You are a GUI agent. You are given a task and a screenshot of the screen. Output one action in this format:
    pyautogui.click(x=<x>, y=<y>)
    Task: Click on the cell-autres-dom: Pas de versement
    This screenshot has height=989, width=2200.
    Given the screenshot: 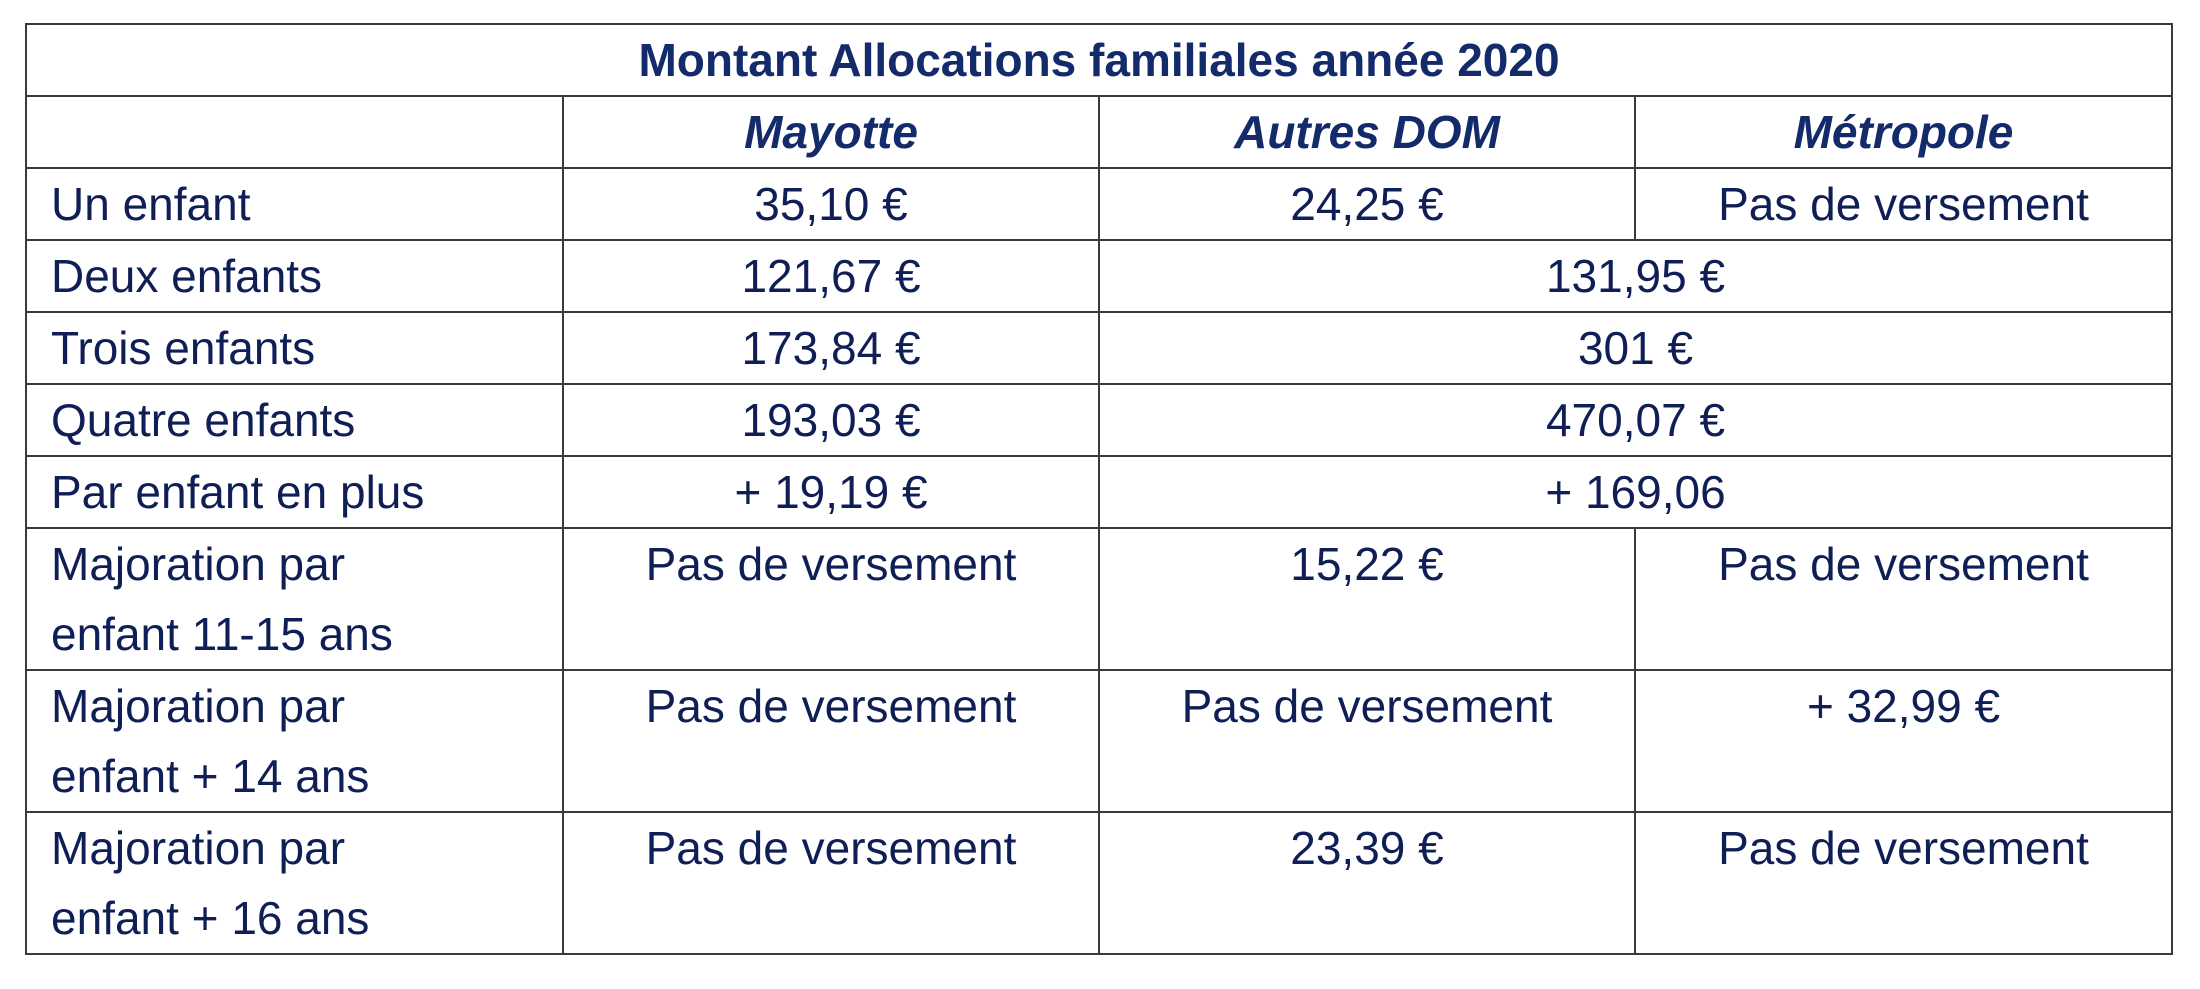 What is the action you would take?
    pyautogui.click(x=1367, y=741)
    